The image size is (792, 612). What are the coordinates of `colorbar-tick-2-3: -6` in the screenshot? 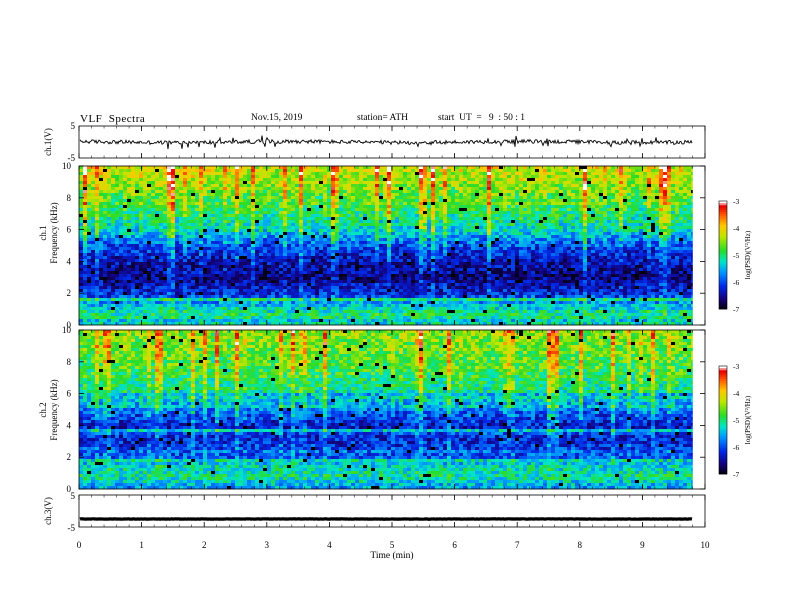 It's located at (736, 447).